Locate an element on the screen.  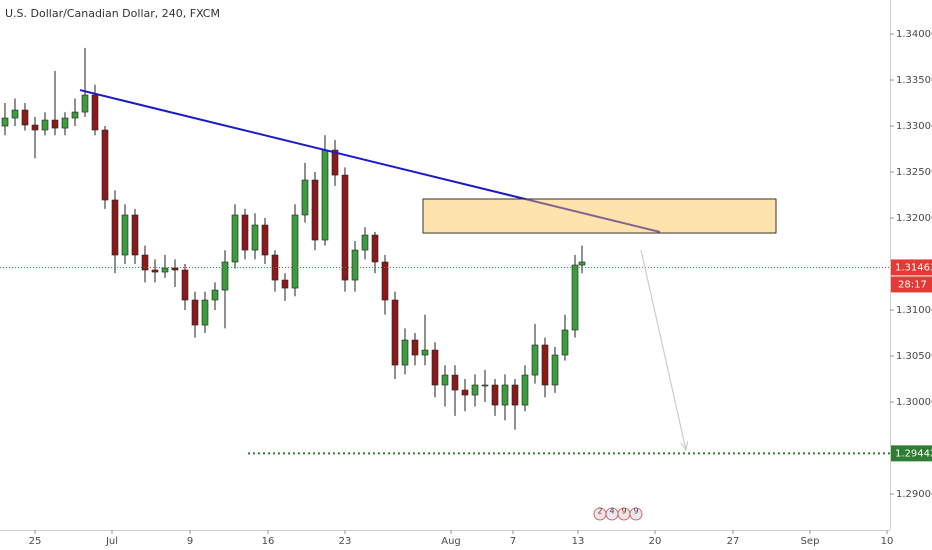
x-tick-label: 20 is located at coordinates (655, 541).